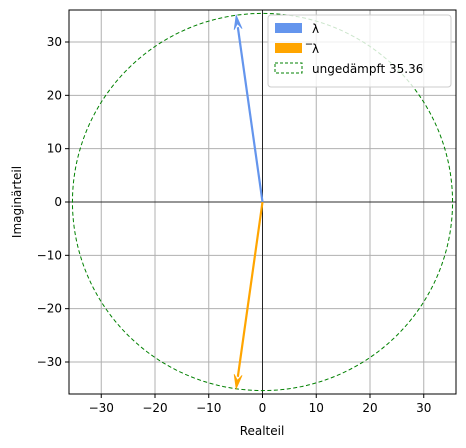  What do you see at coordinates (367, 69) in the screenshot?
I see `legend-label: ungedämpft 35.36` at bounding box center [367, 69].